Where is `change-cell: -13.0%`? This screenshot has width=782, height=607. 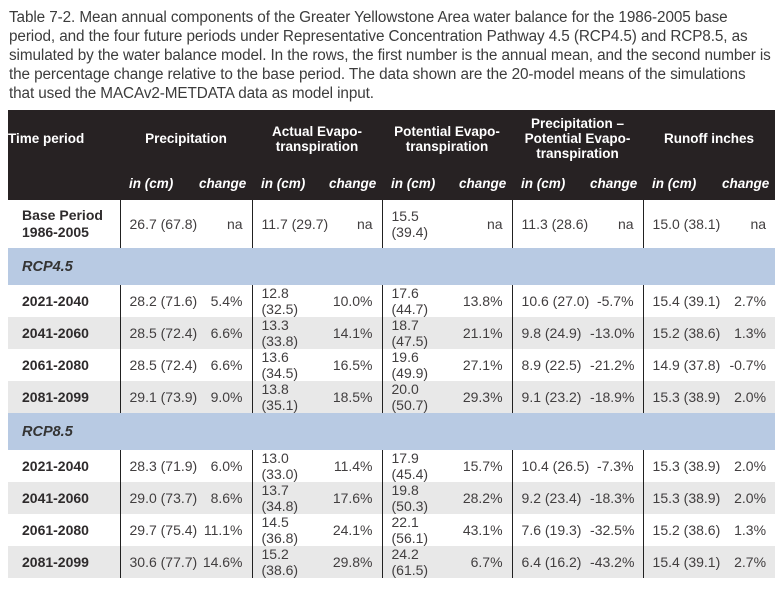 change-cell: -13.0% is located at coordinates (617, 333).